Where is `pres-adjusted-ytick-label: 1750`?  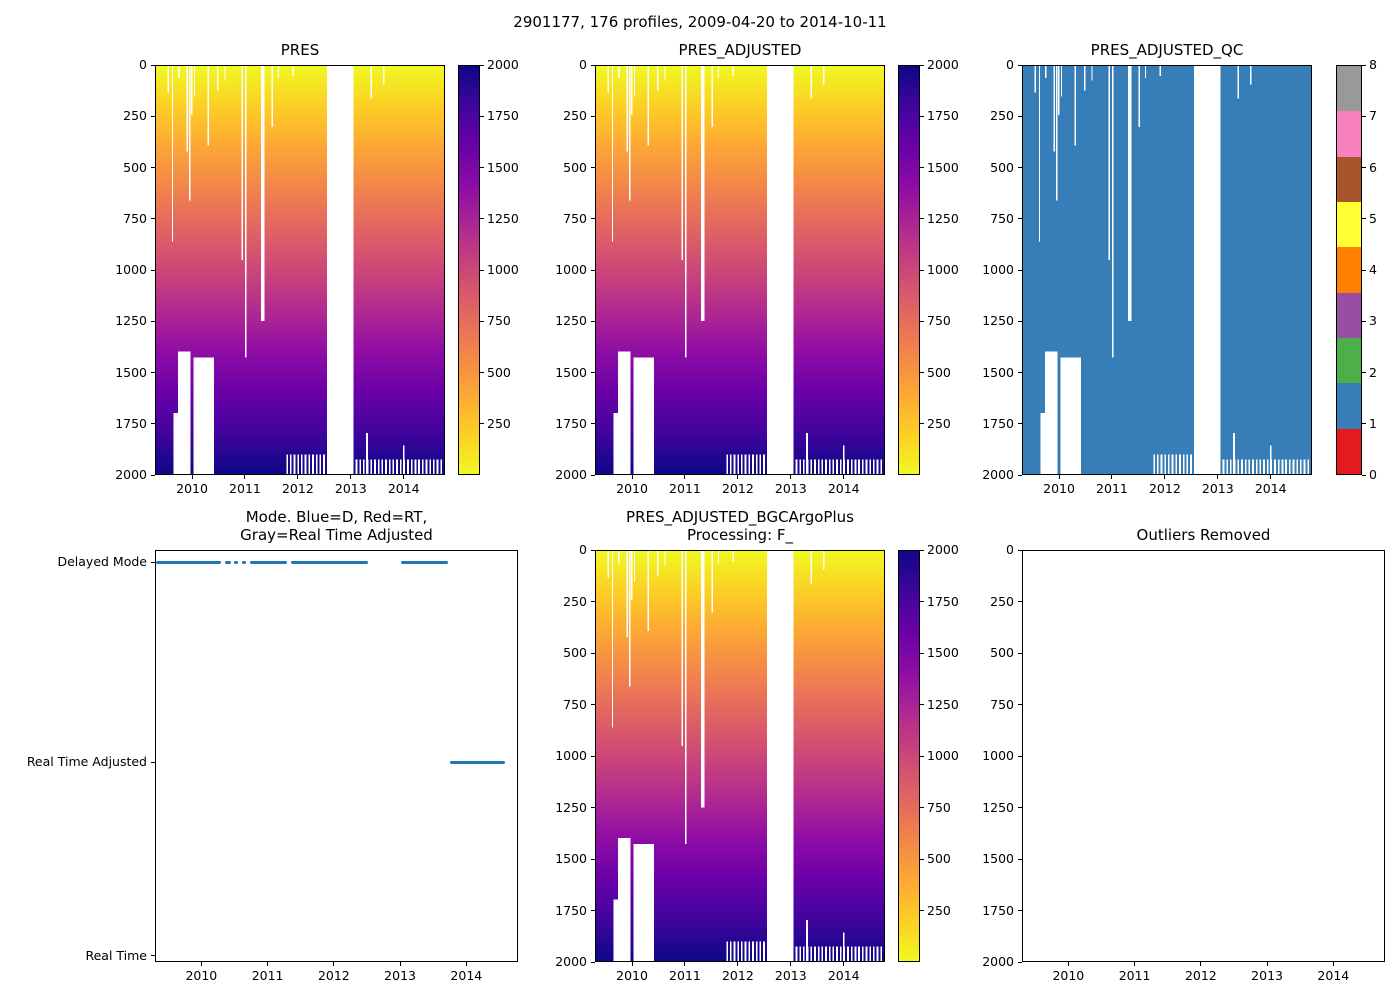
pres-adjusted-ytick-label: 1750 is located at coordinates (571, 423).